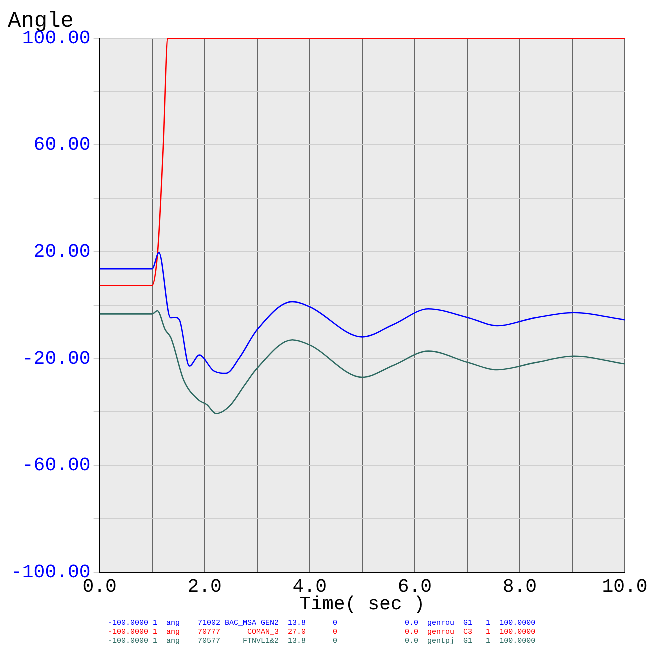  Describe the element at coordinates (56, 359) in the screenshot. I see `y-tick-label: -20.00` at that location.